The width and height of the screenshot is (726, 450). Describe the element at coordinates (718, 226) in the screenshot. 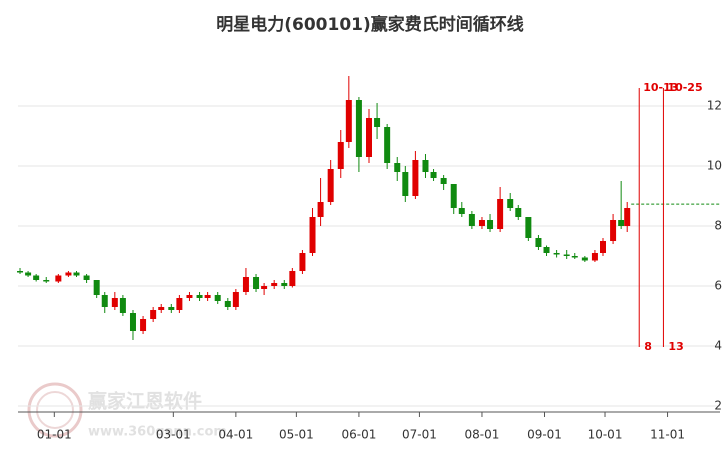

I see `y-tick-label: 8` at that location.